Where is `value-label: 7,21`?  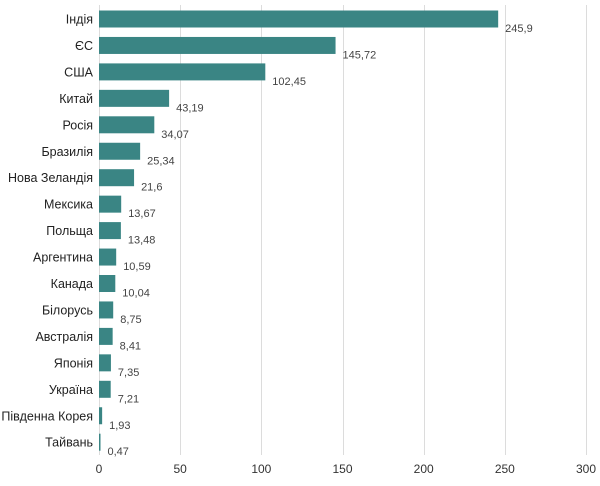 value-label: 7,21 is located at coordinates (128, 399).